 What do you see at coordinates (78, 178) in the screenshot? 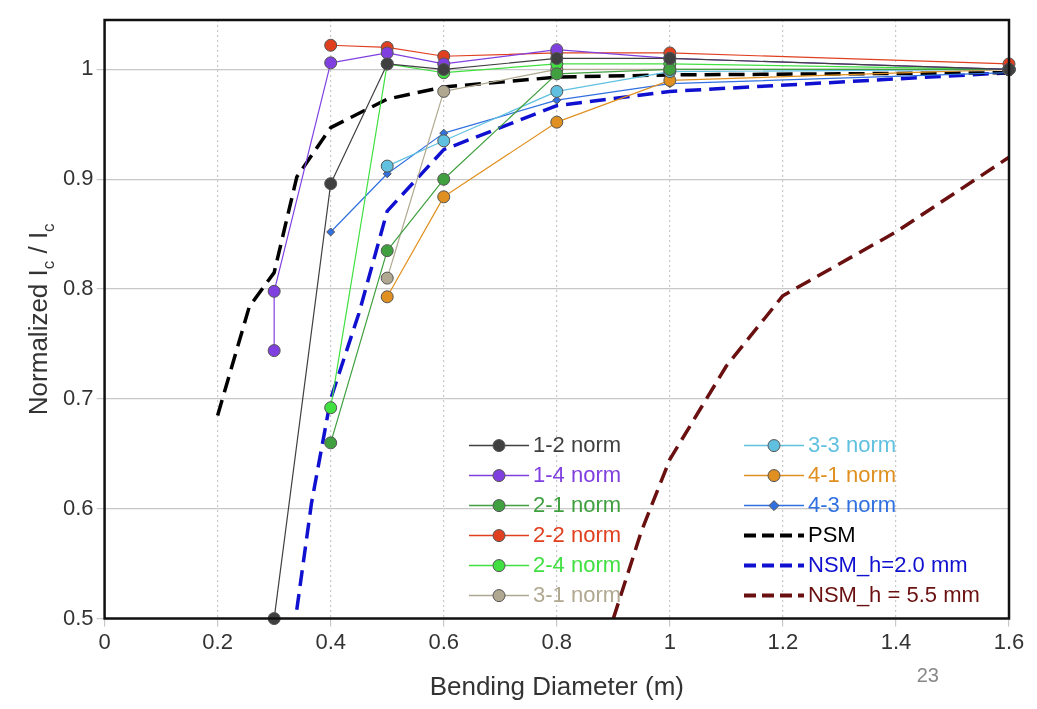
I see `y-tick-label: 0.9` at bounding box center [78, 178].